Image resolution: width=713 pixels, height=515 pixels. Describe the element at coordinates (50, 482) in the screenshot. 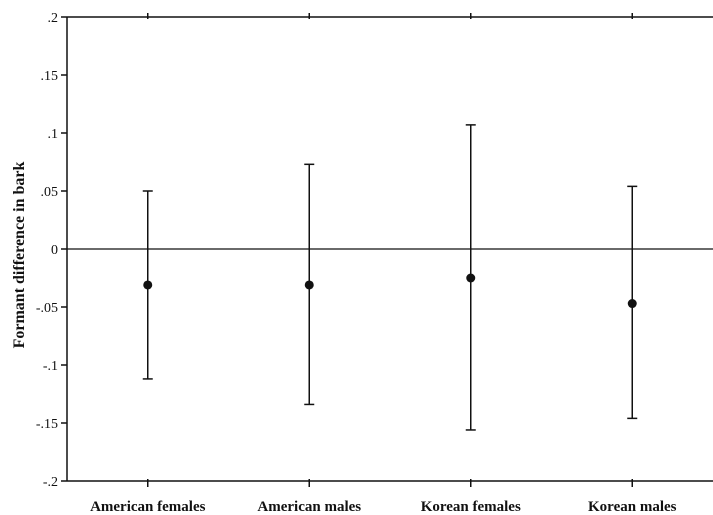

I see `y-tick-label: -.2` at that location.